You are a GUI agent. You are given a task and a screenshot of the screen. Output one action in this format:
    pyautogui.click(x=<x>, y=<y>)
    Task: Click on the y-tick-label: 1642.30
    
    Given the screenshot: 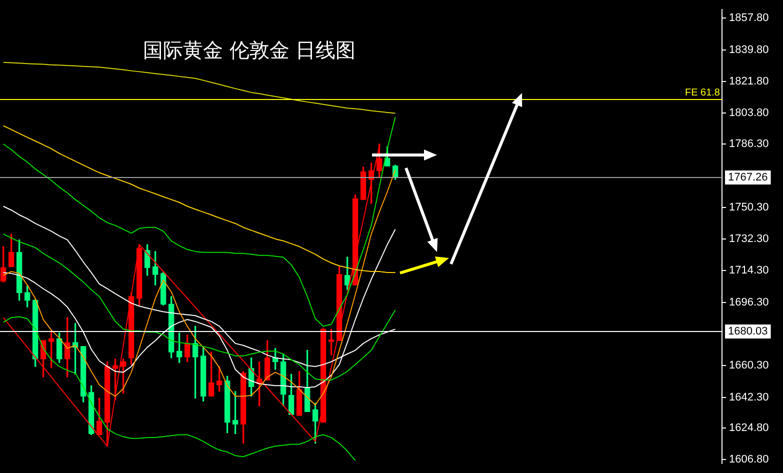 What is the action you would take?
    pyautogui.click(x=749, y=397)
    